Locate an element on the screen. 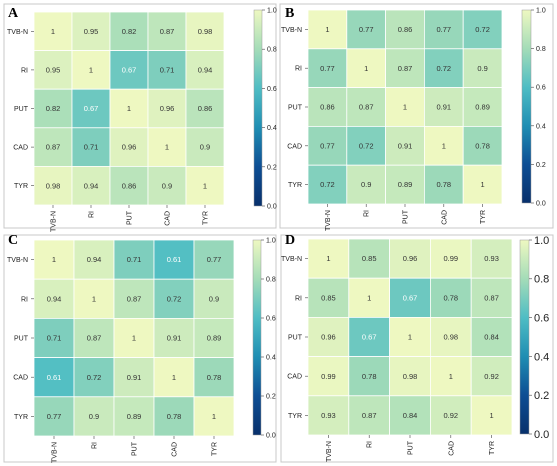 The width and height of the screenshot is (557, 466). y-tick-label: TYR is located at coordinates (295, 416).